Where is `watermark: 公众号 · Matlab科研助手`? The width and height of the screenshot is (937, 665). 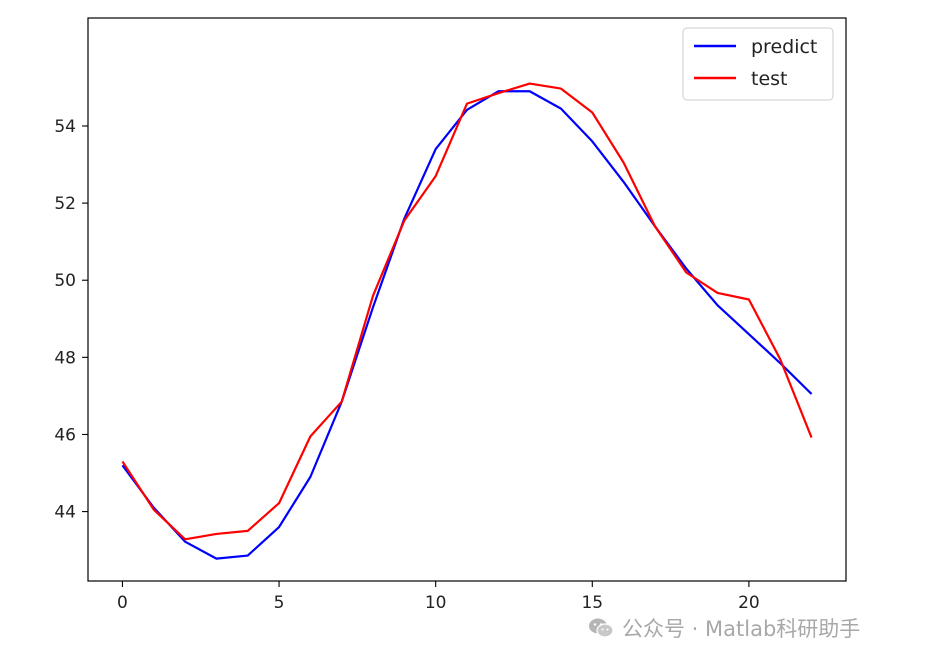 watermark: 公众号 · Matlab科研助手 is located at coordinates (724, 628).